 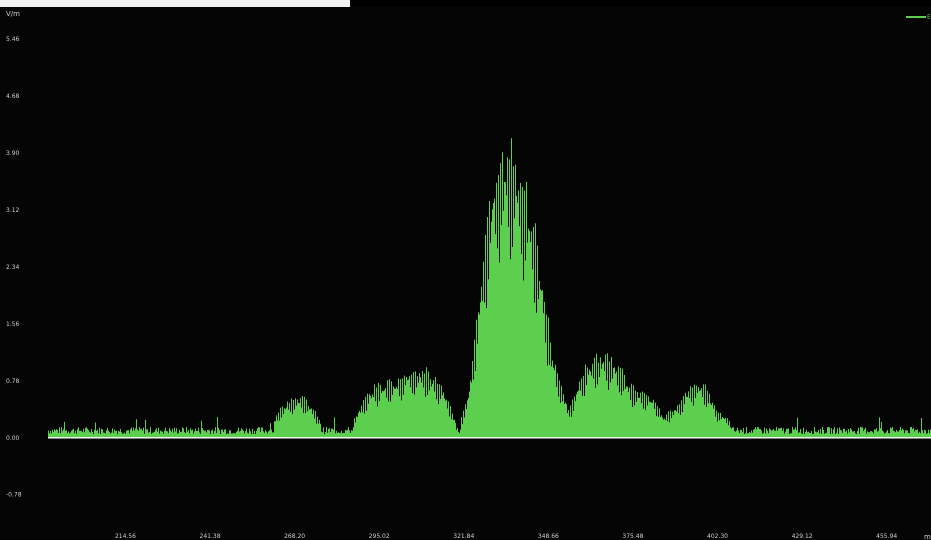 What do you see at coordinates (175, 3) in the screenshot?
I see `window-top-bar` at bounding box center [175, 3].